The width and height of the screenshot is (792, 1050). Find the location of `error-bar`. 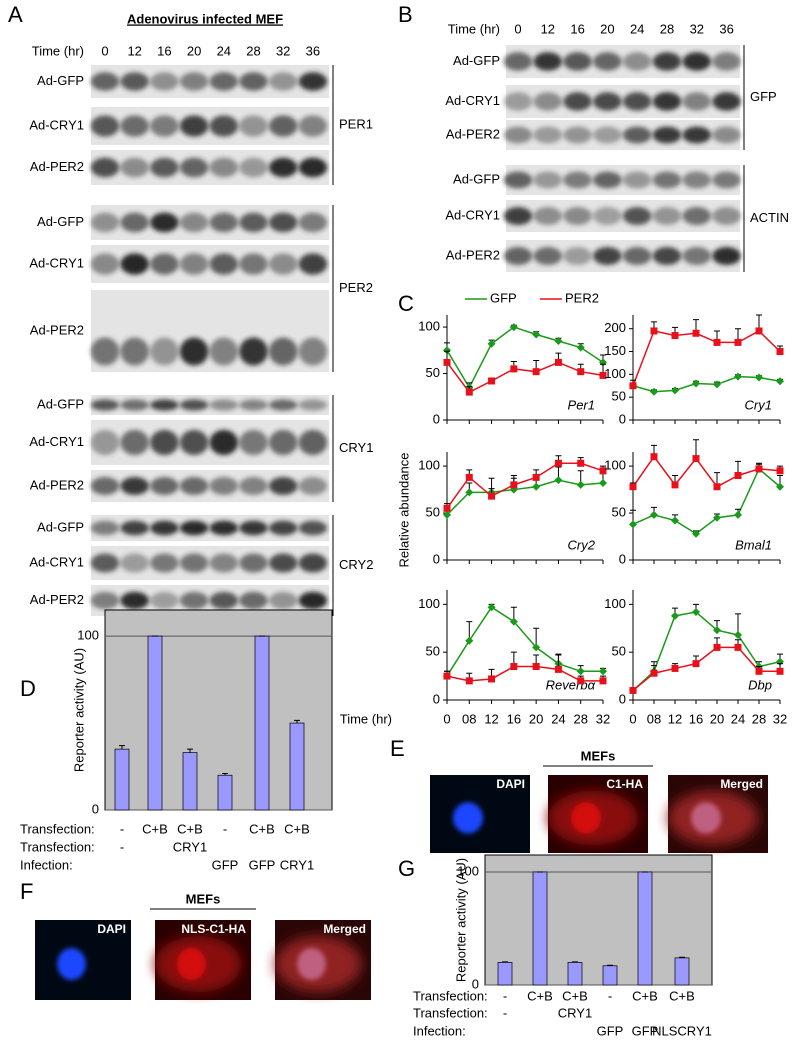

error-bar is located at coordinates (682, 957).